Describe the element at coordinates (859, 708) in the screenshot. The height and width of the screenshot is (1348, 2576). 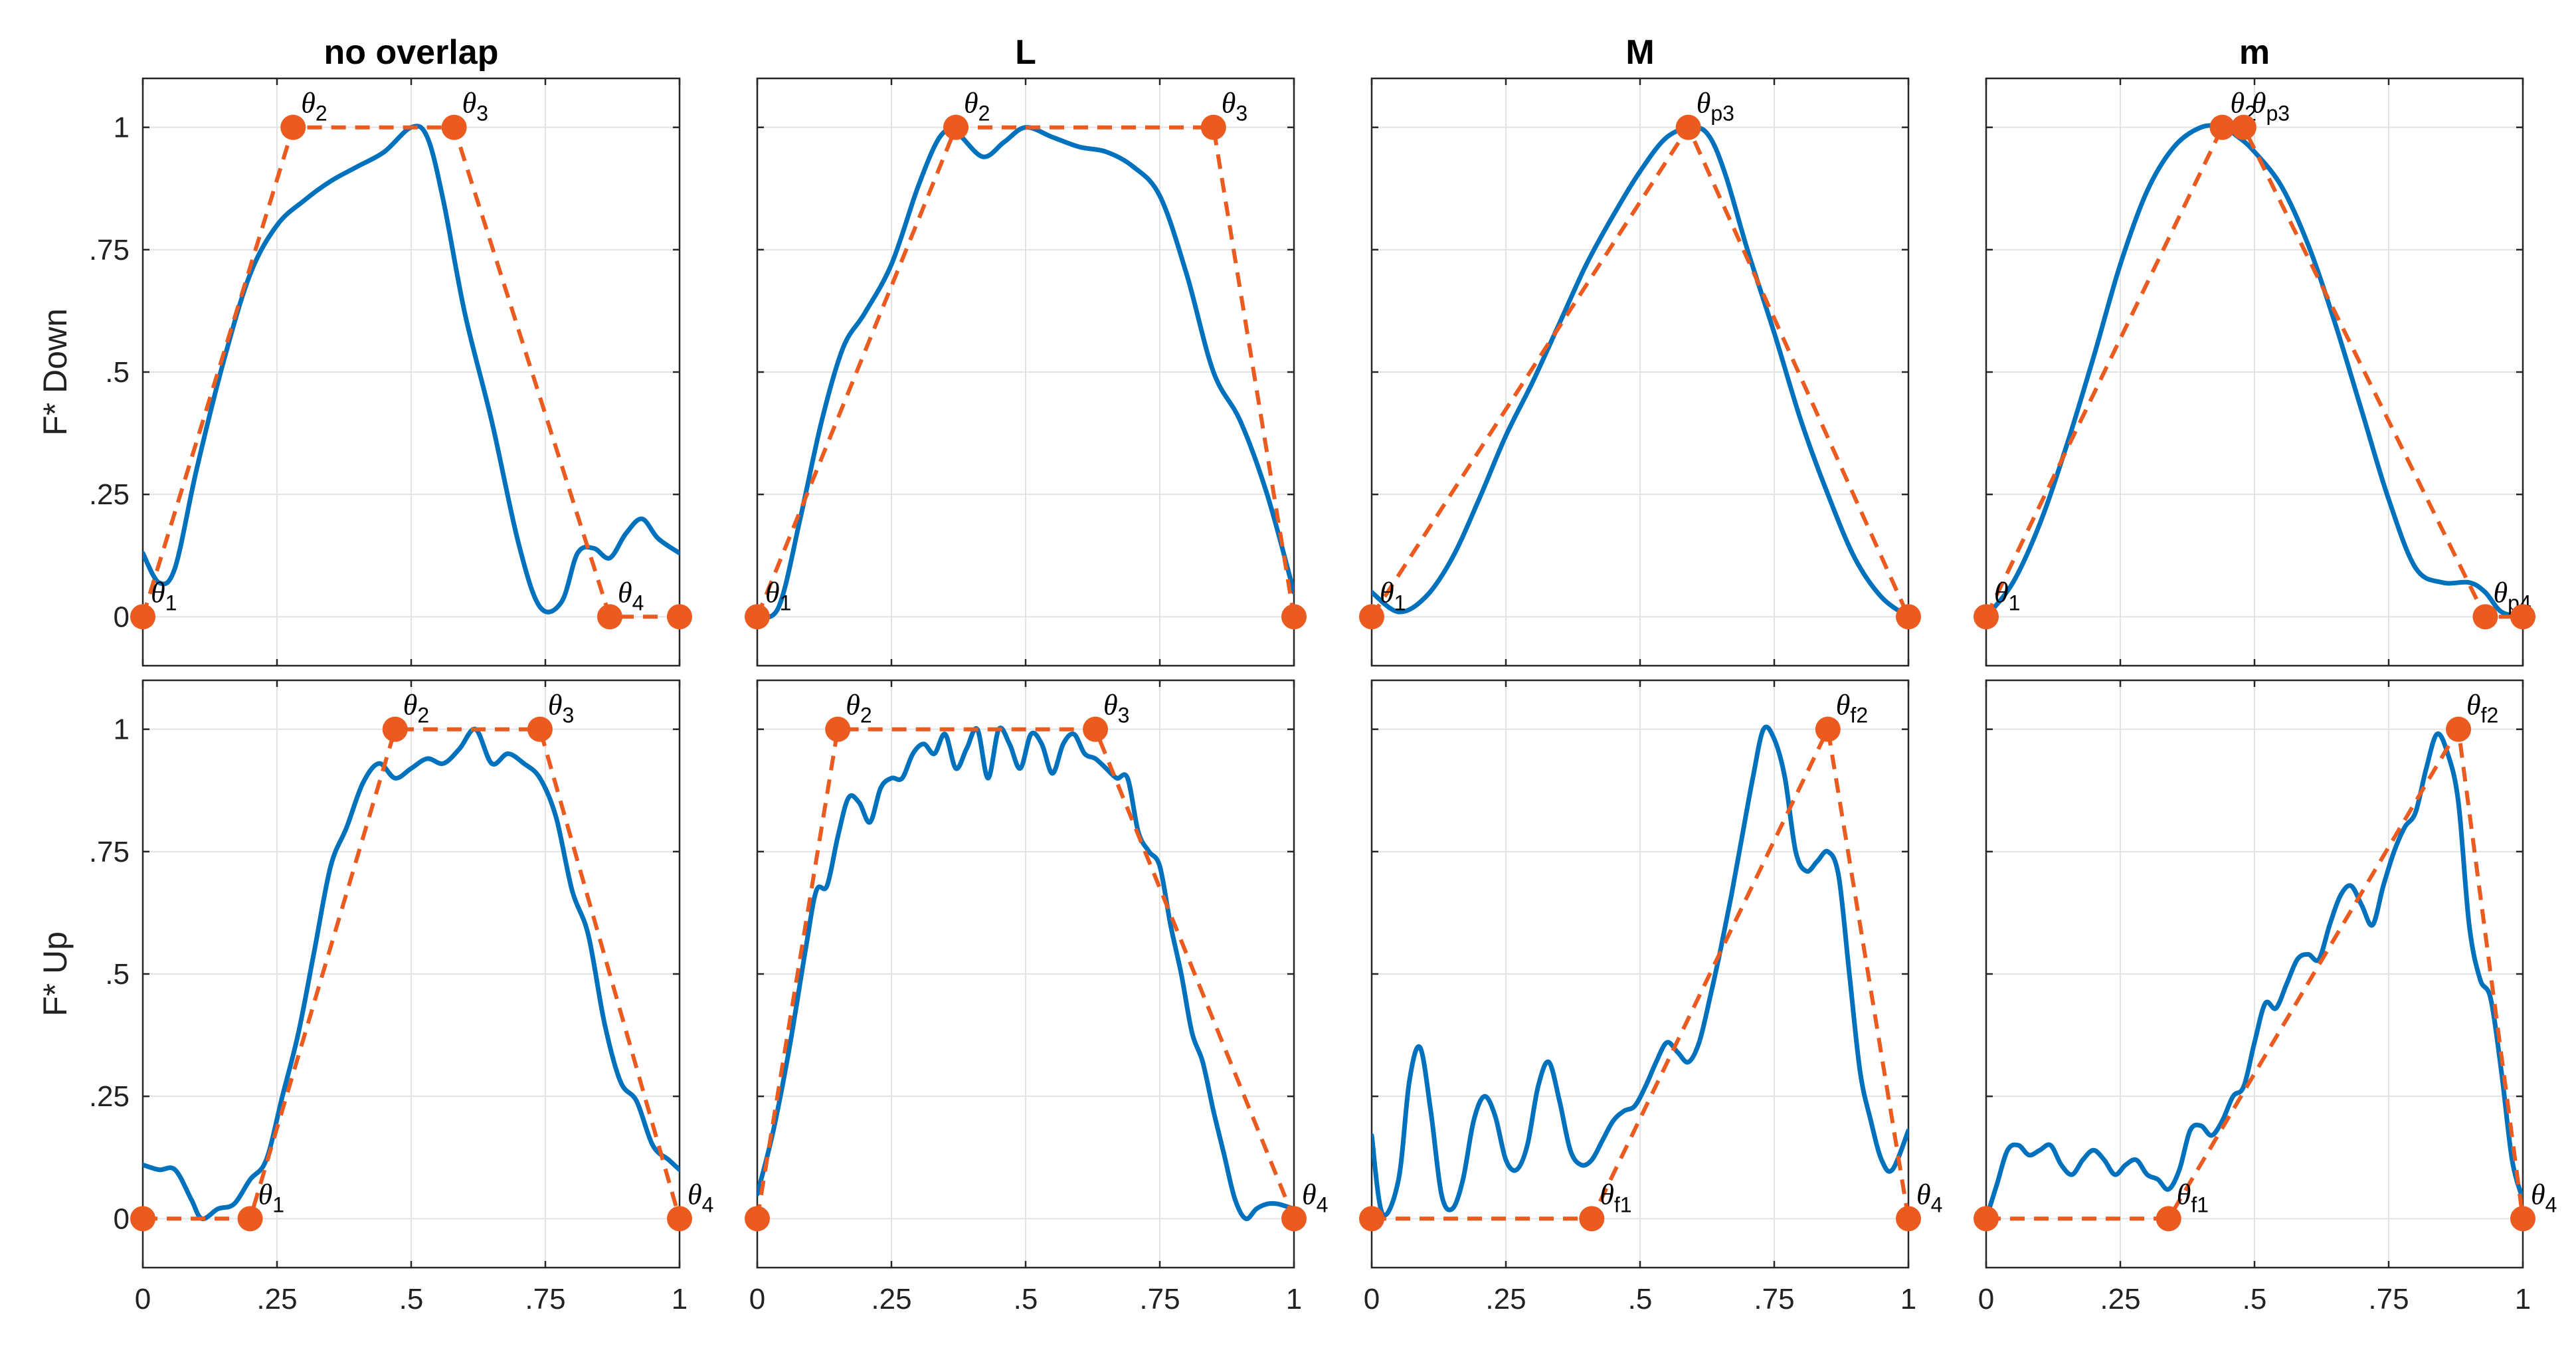
I see `marker-label: θ2` at that location.